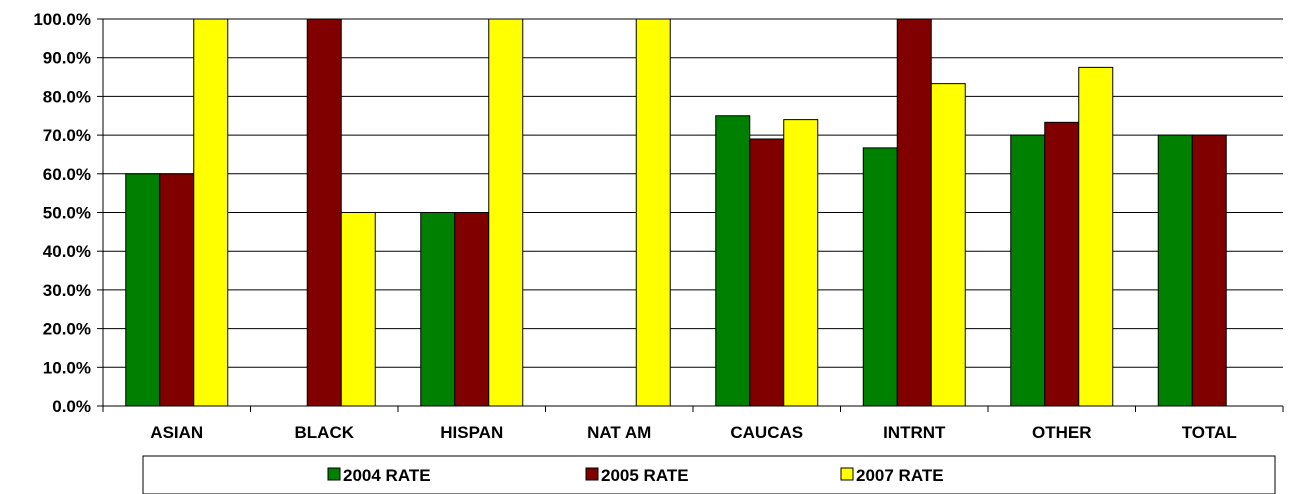 The width and height of the screenshot is (1293, 494). Describe the element at coordinates (67, 58) in the screenshot. I see `y-tick-label: 90.0%` at that location.